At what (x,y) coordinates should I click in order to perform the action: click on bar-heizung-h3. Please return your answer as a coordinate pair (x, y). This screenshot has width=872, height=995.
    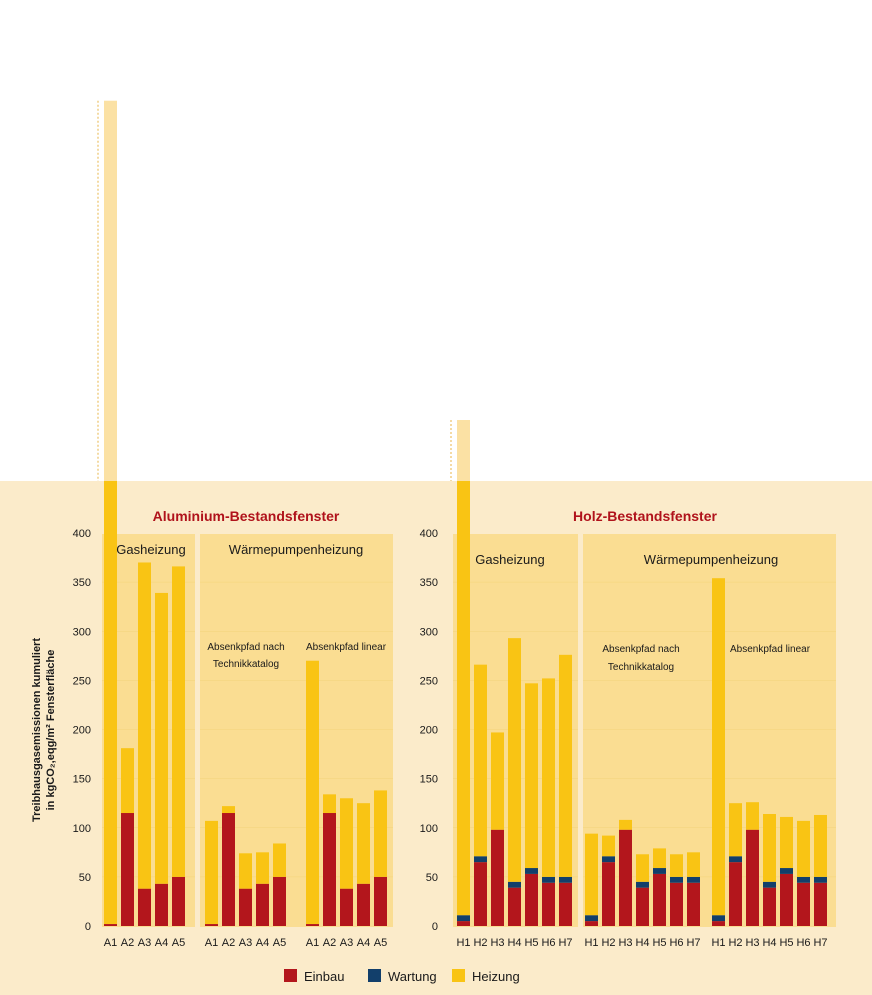
    Looking at the image, I should click on (752, 816).